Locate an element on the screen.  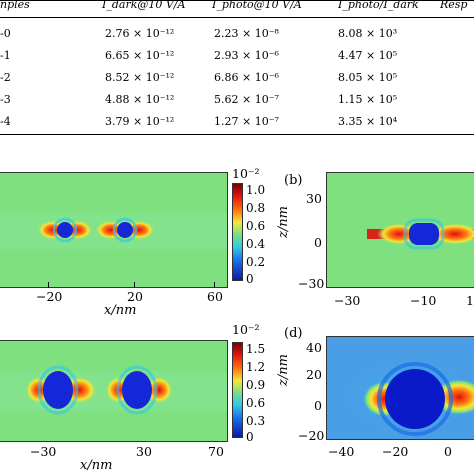
heatmap-panel-d is located at coordinates (400, 388).